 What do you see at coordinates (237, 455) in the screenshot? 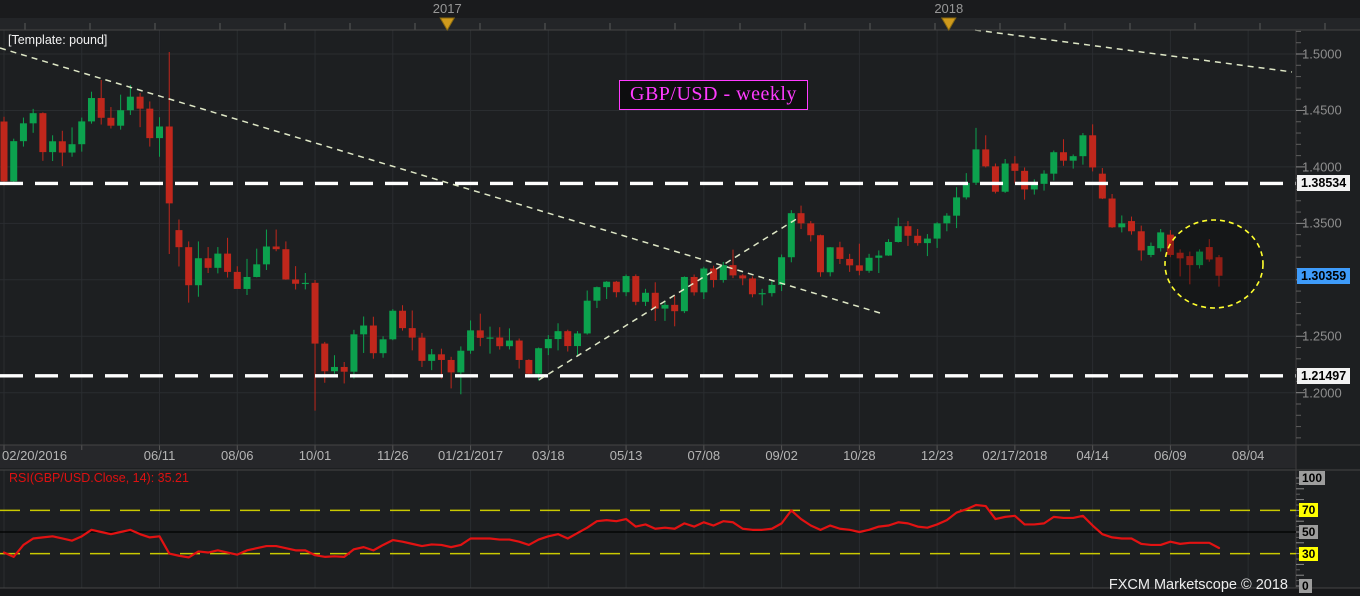
I see `x-axis-label: 08/06` at bounding box center [237, 455].